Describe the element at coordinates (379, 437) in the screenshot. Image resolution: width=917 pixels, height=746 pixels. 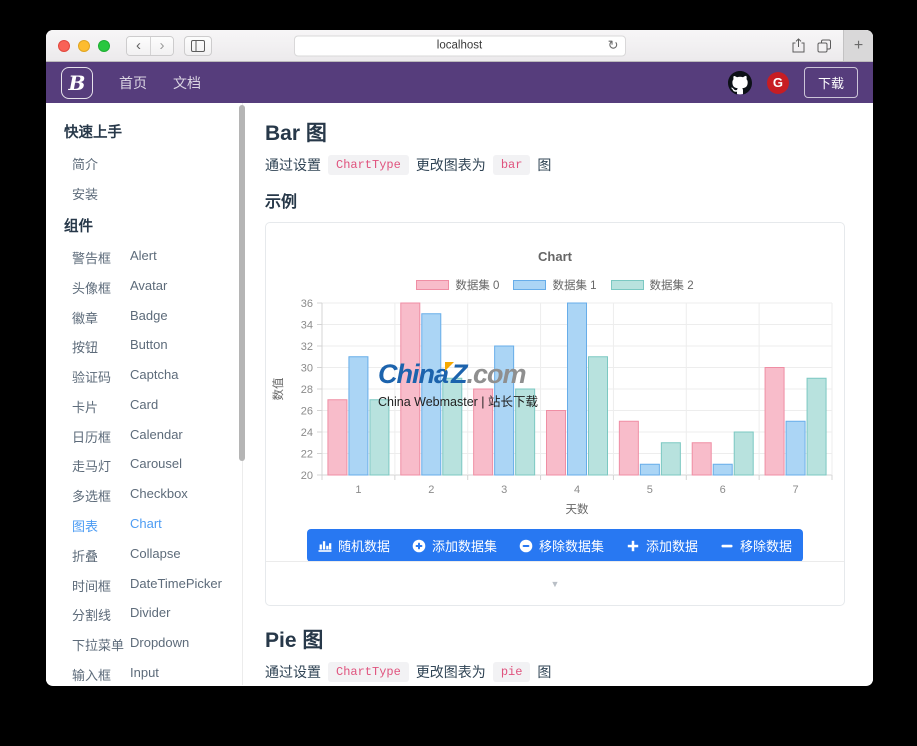
I see `bar-数据集 2-x1` at that location.